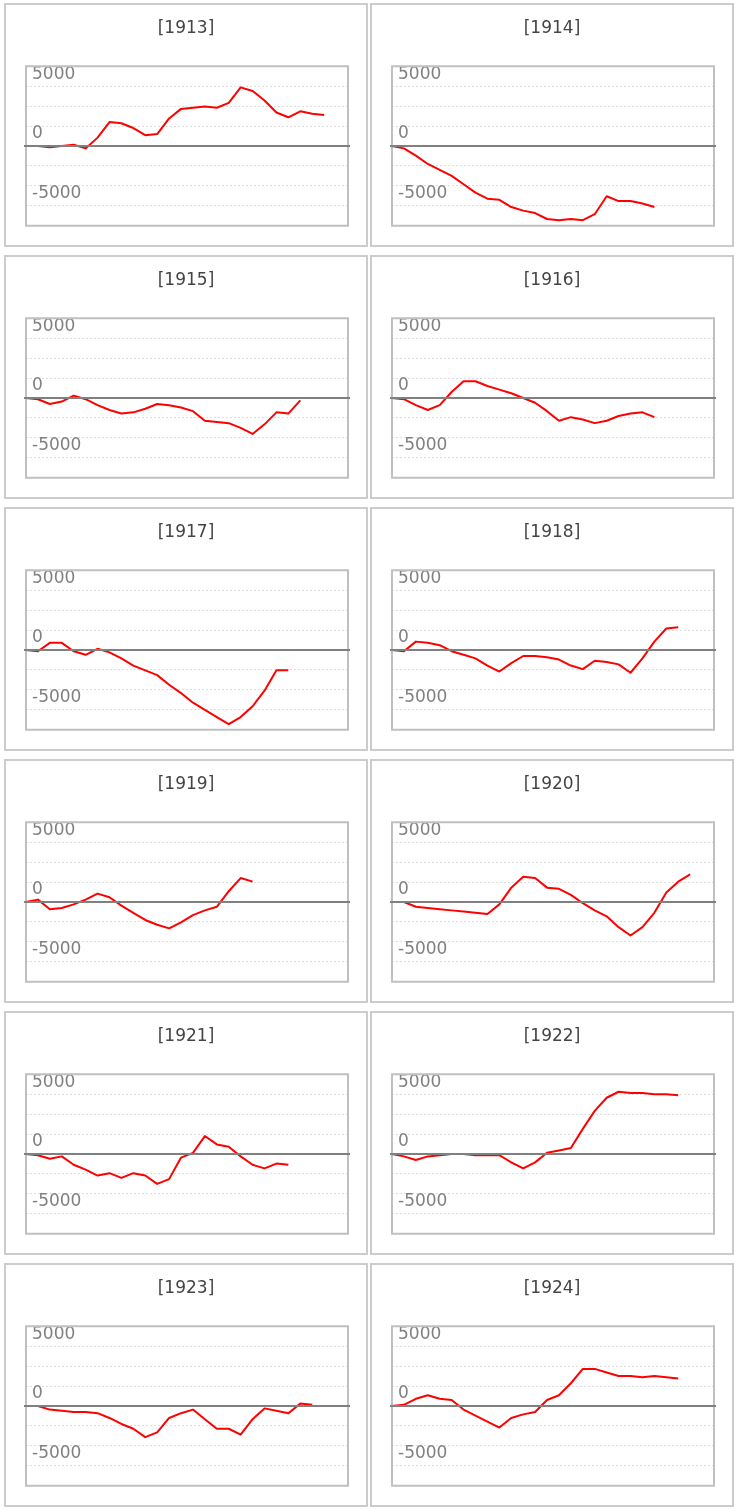 Image resolution: width=739 pixels, height=1510 pixels. I want to click on chart-title: [1918], so click(552, 531).